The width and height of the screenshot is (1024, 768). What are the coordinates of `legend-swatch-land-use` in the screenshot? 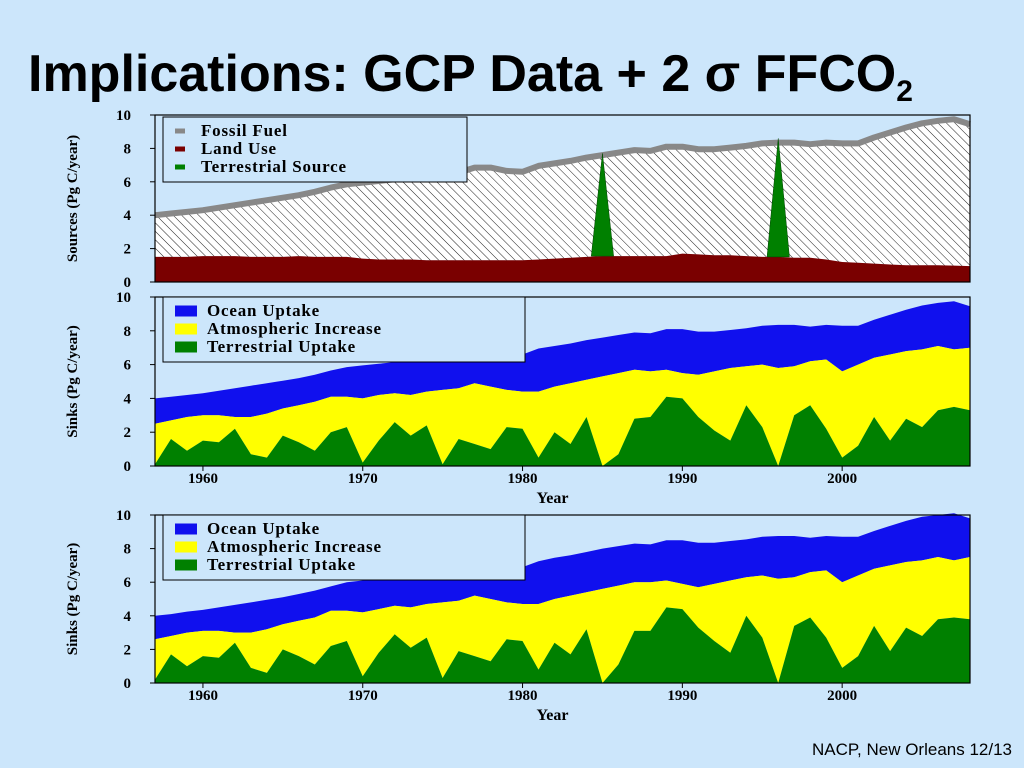 It's located at (180, 149).